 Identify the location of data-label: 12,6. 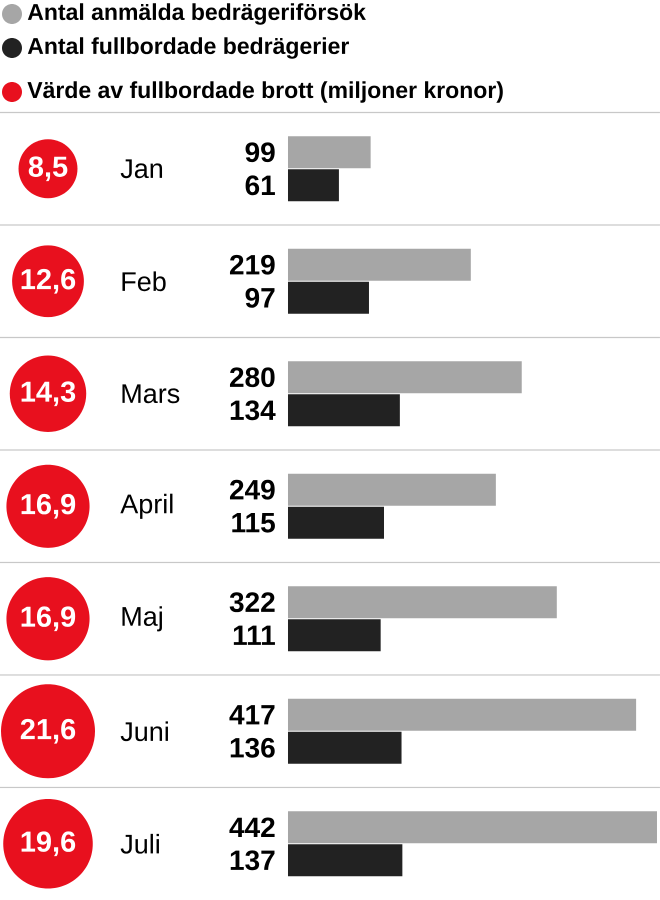
(49, 281).